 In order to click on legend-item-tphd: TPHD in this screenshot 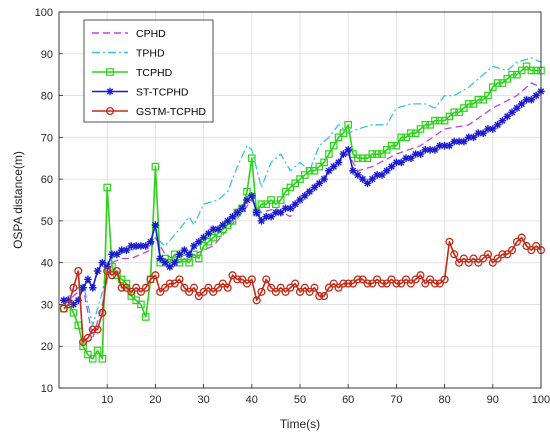, I will do `click(128, 54)`.